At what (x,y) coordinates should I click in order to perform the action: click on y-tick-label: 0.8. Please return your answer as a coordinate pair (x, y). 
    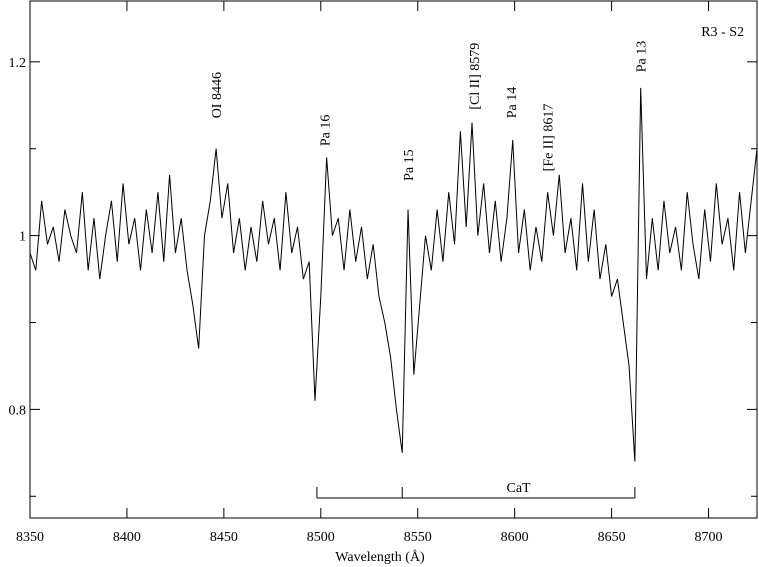
    Looking at the image, I should click on (18, 410).